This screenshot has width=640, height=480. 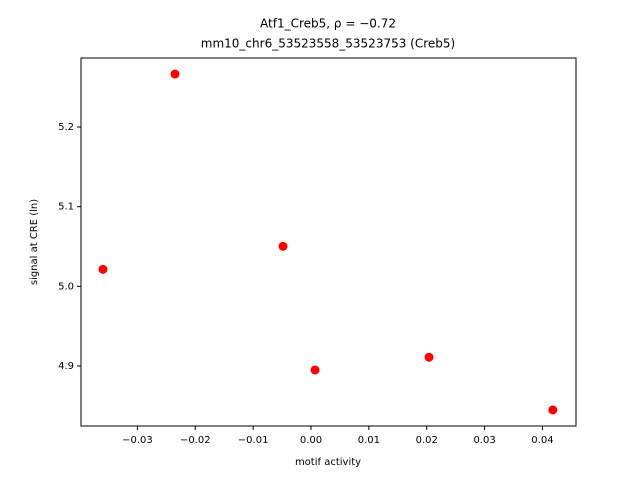 What do you see at coordinates (328, 462) in the screenshot?
I see `x-axis-label: motif activity` at bounding box center [328, 462].